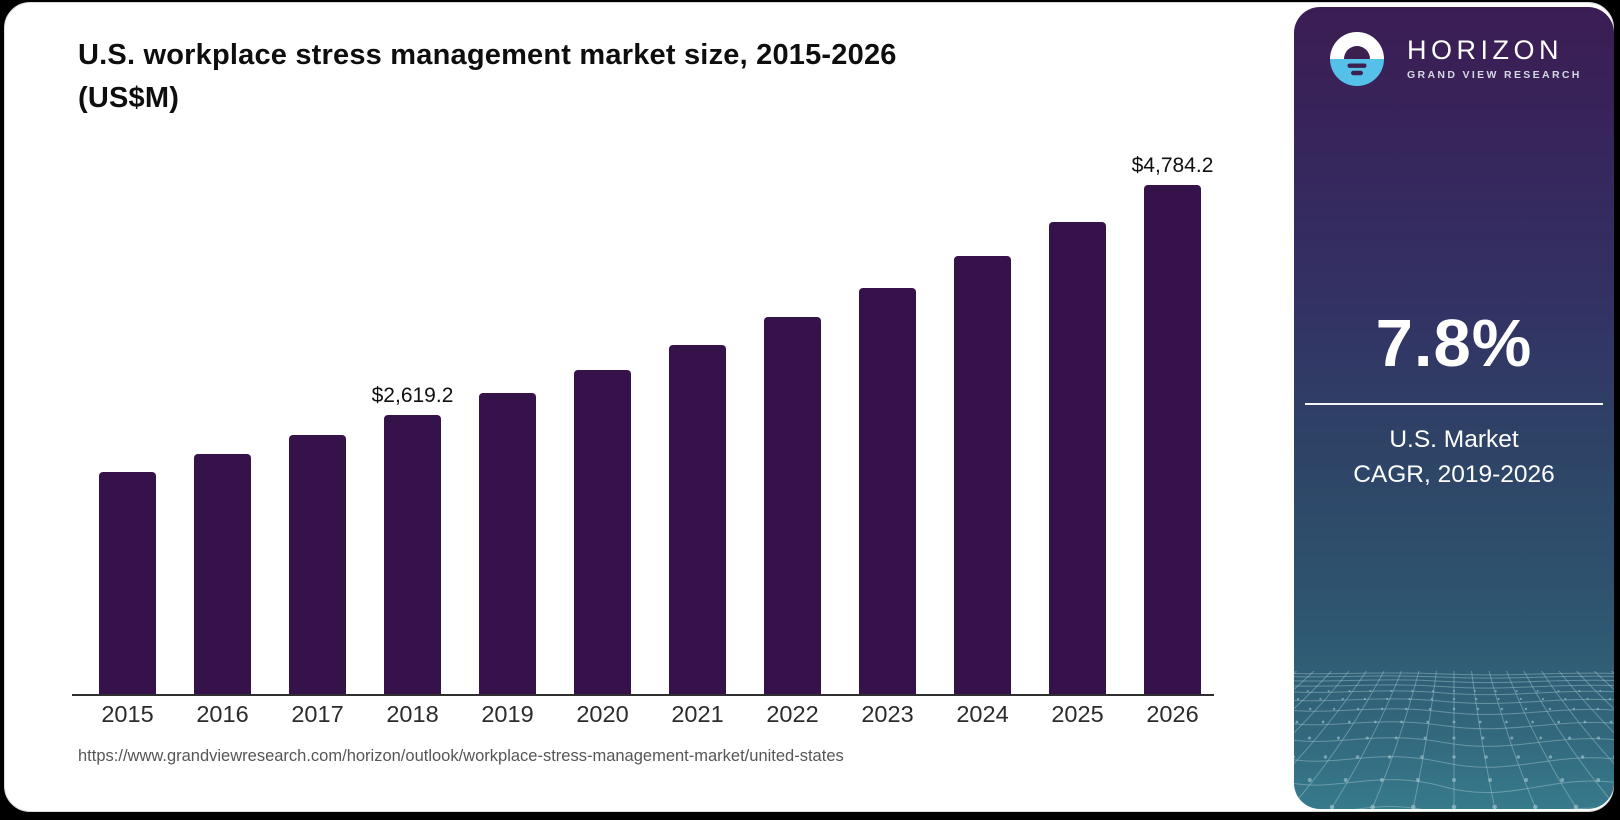 The image size is (1620, 820). Describe the element at coordinates (602, 532) in the screenshot. I see `bar-2020` at that location.